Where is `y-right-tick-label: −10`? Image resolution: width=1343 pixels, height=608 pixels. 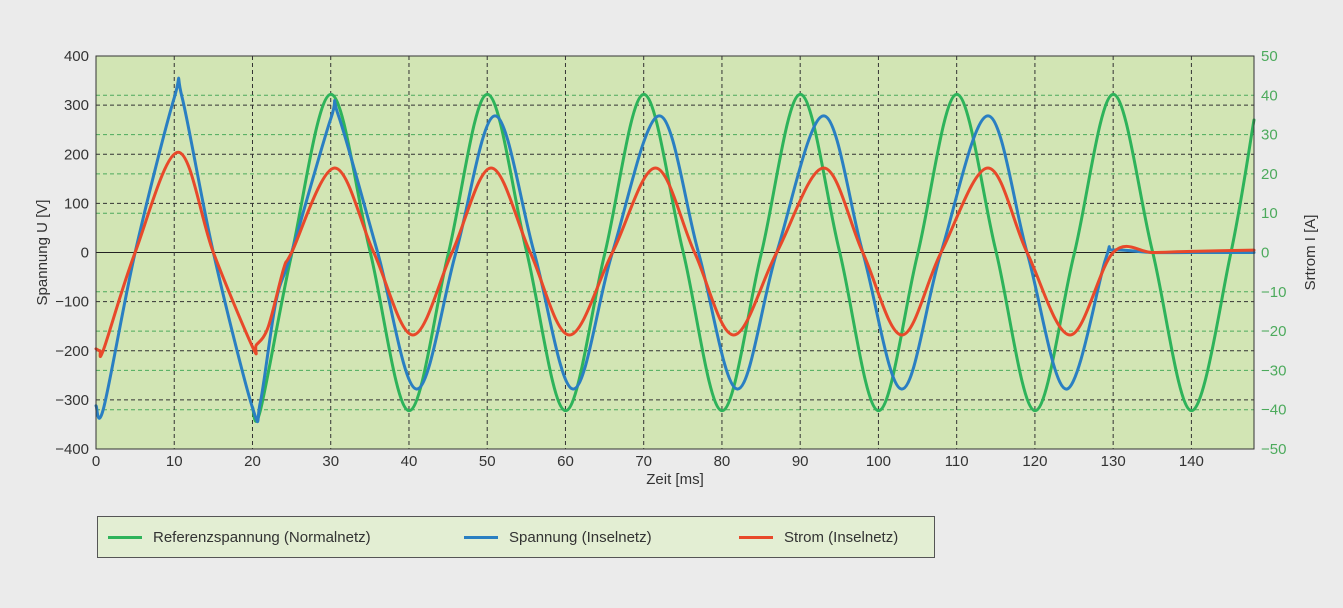
y-right-tick-label: −10 is located at coordinates (1273, 292).